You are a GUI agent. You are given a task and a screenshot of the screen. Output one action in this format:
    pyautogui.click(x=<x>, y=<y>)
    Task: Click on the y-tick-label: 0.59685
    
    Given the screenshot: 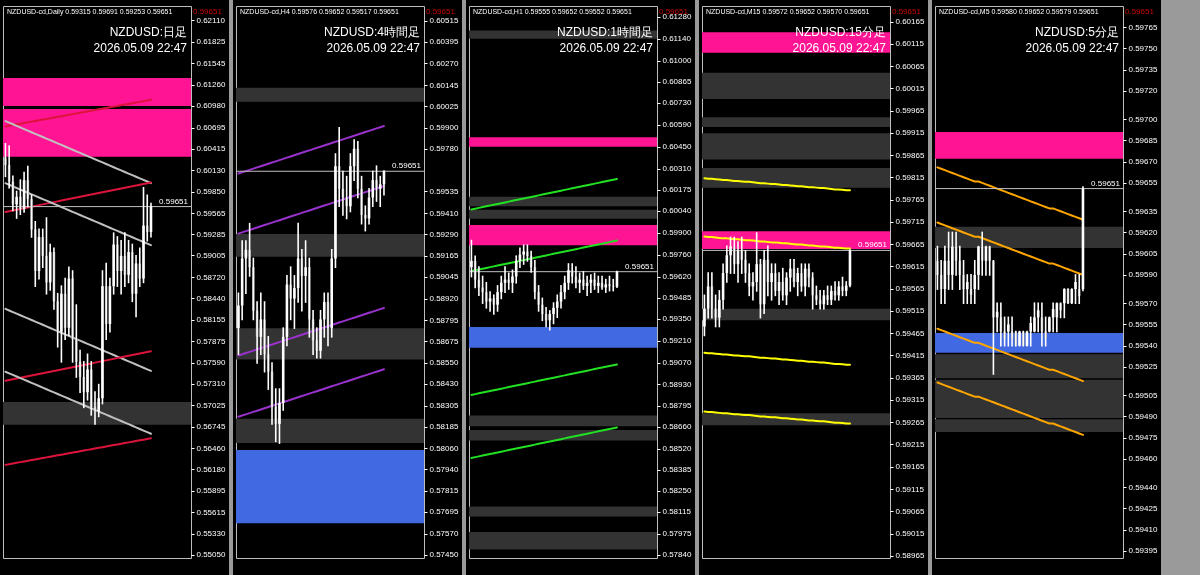 What is the action you would take?
    pyautogui.click(x=1143, y=140)
    